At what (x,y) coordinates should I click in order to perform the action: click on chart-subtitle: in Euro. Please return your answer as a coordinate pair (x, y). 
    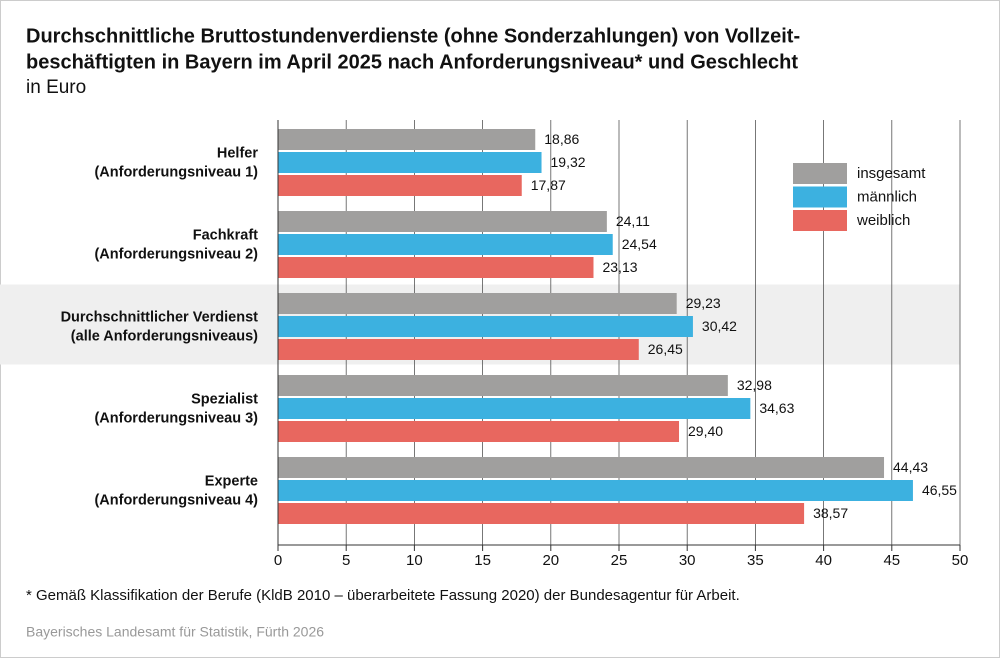
    Looking at the image, I should click on (56, 87).